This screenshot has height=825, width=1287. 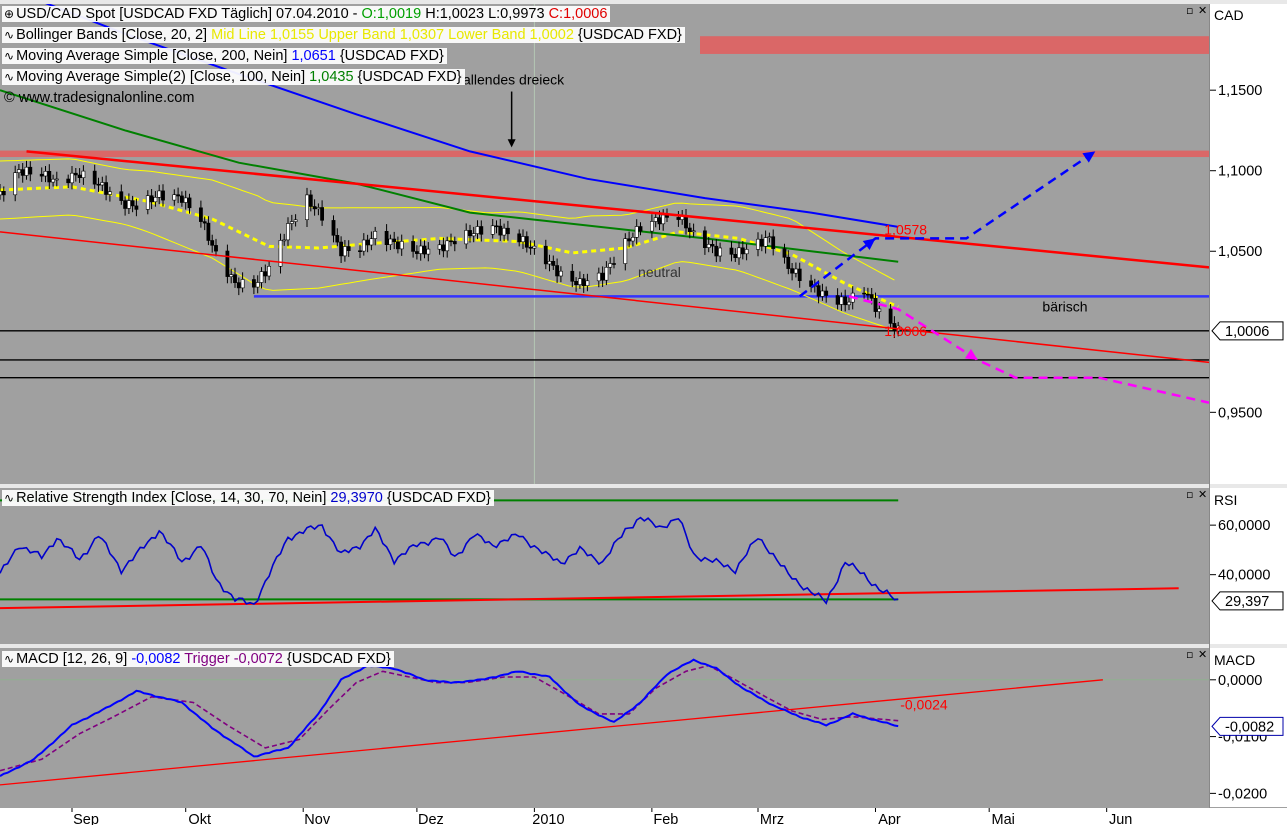 I want to click on legend-bollinger-instrument: {USDCAD FXD}, so click(x=627, y=35).